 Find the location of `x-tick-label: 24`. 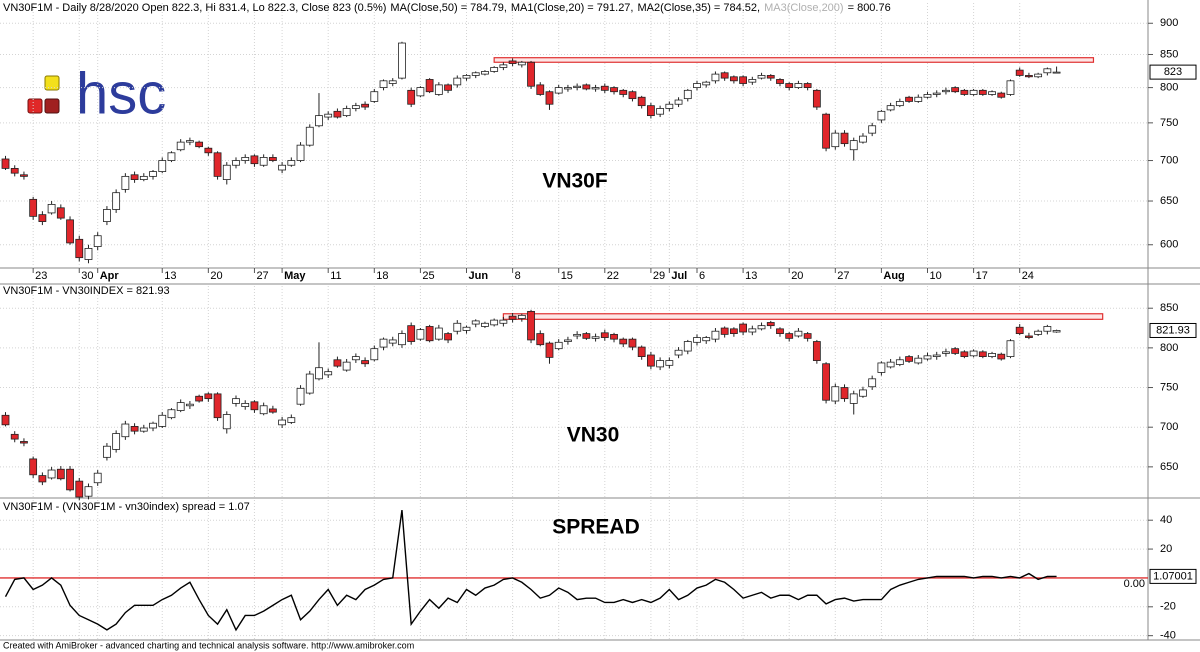

x-tick-label: 24 is located at coordinates (1028, 276).